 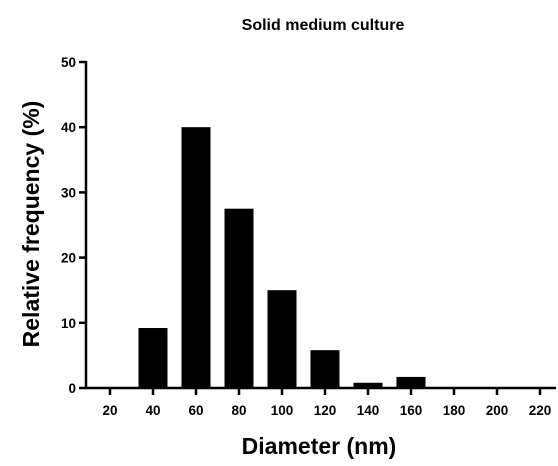 What do you see at coordinates (323, 25) in the screenshot?
I see `chart-title: Solid medium culture` at bounding box center [323, 25].